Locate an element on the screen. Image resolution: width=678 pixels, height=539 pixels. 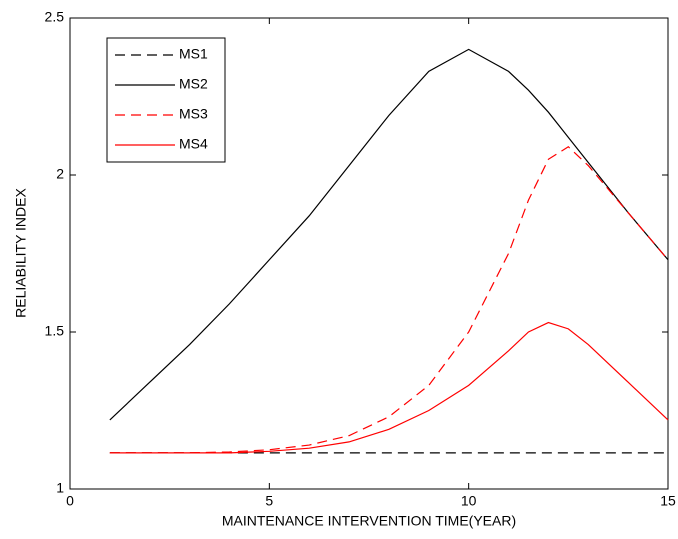
x-tick-label: 15 is located at coordinates (668, 501).